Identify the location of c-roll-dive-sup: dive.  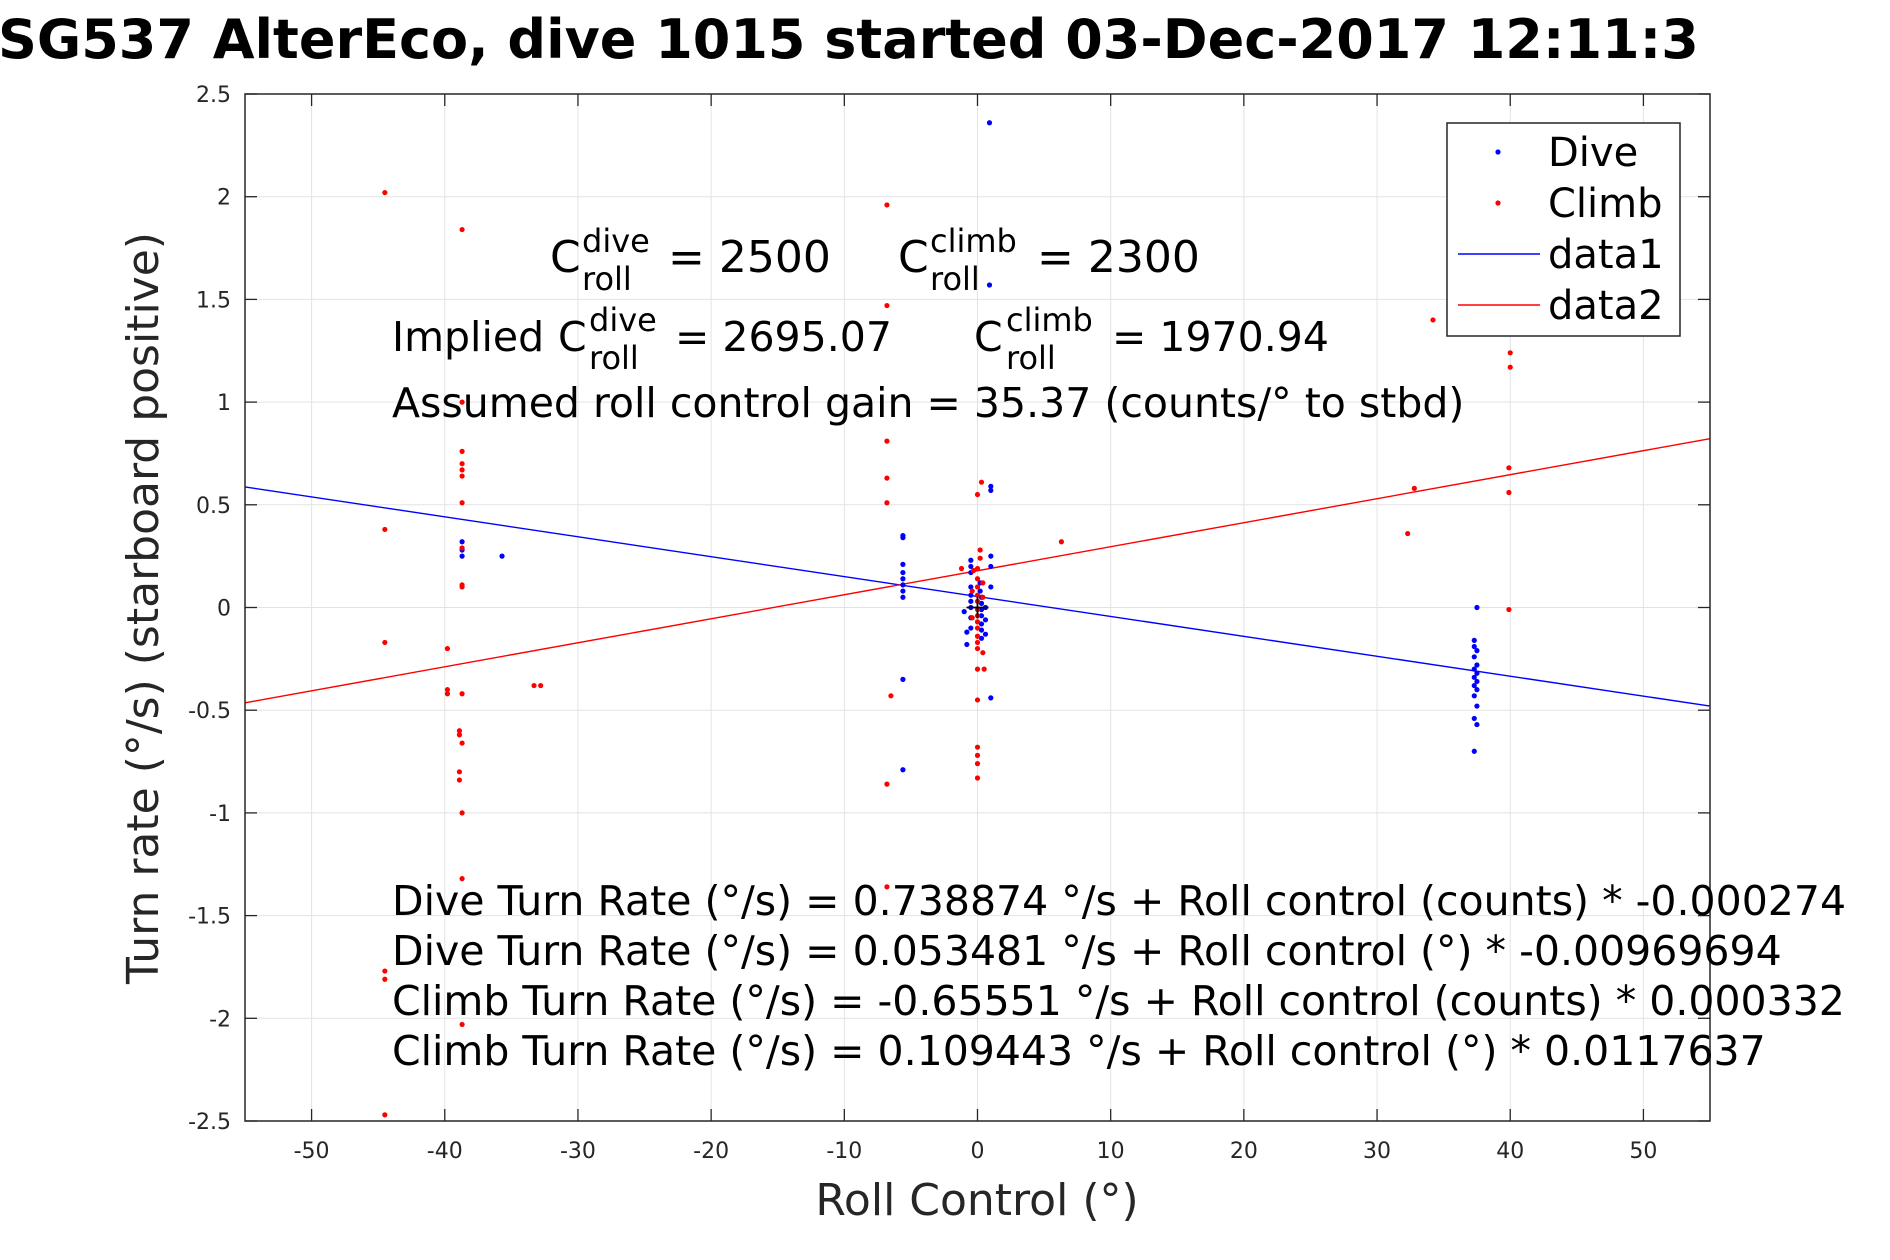
(616, 241).